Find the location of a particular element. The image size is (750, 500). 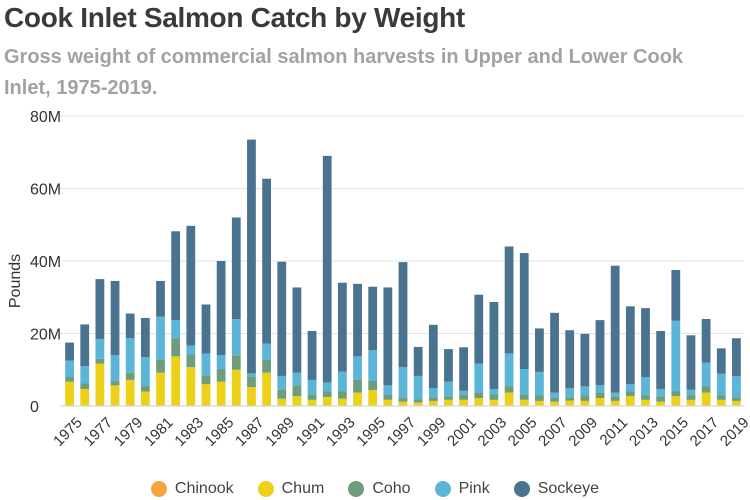

x-tick-label: 1979 is located at coordinates (129, 432).